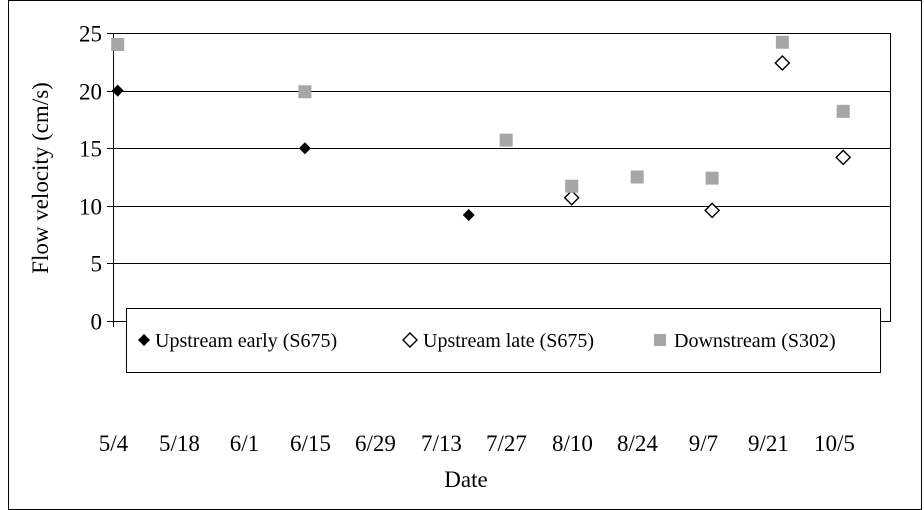 The height and width of the screenshot is (510, 924). What do you see at coordinates (90, 149) in the screenshot?
I see `y-tick-label: 15` at bounding box center [90, 149].